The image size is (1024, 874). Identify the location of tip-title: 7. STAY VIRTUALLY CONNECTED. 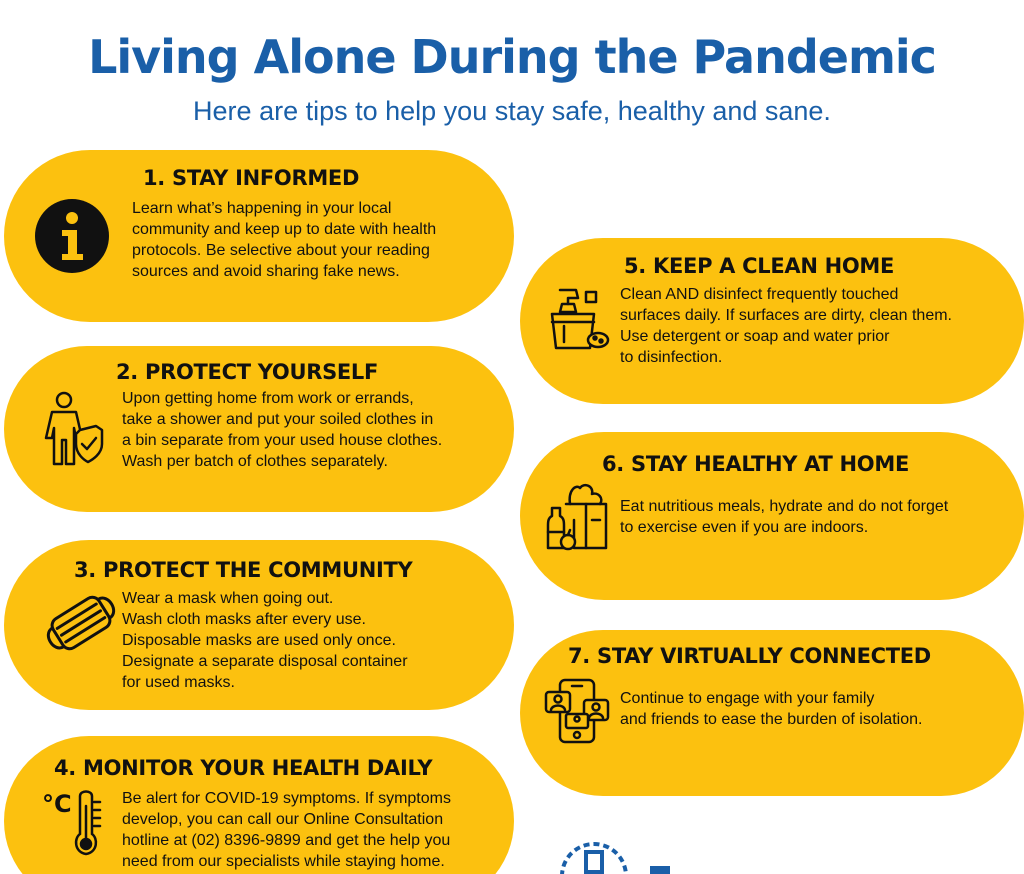
(749, 656).